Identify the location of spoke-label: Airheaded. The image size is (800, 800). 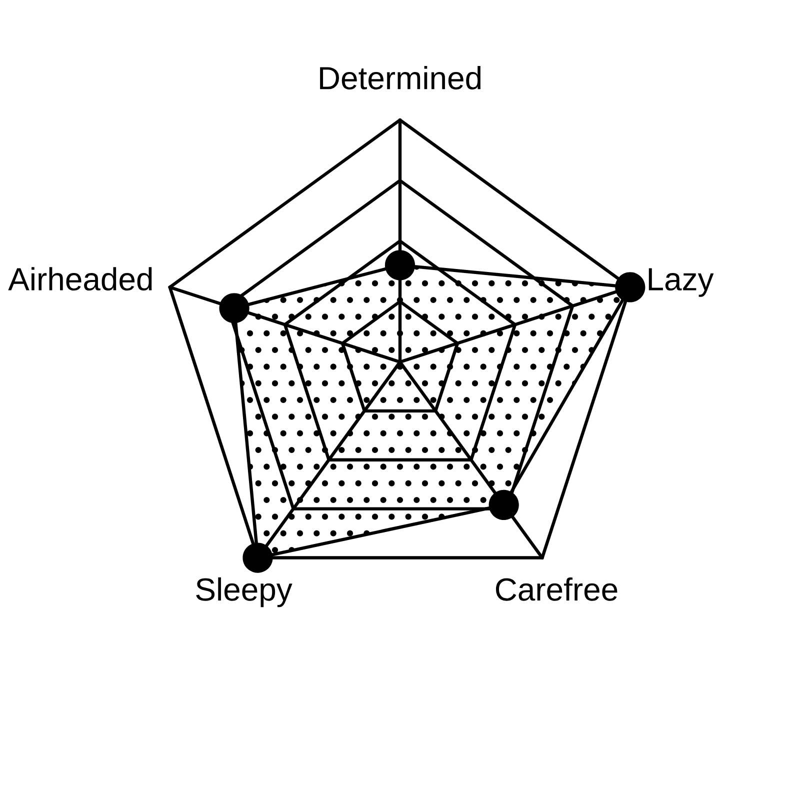
(80, 279).